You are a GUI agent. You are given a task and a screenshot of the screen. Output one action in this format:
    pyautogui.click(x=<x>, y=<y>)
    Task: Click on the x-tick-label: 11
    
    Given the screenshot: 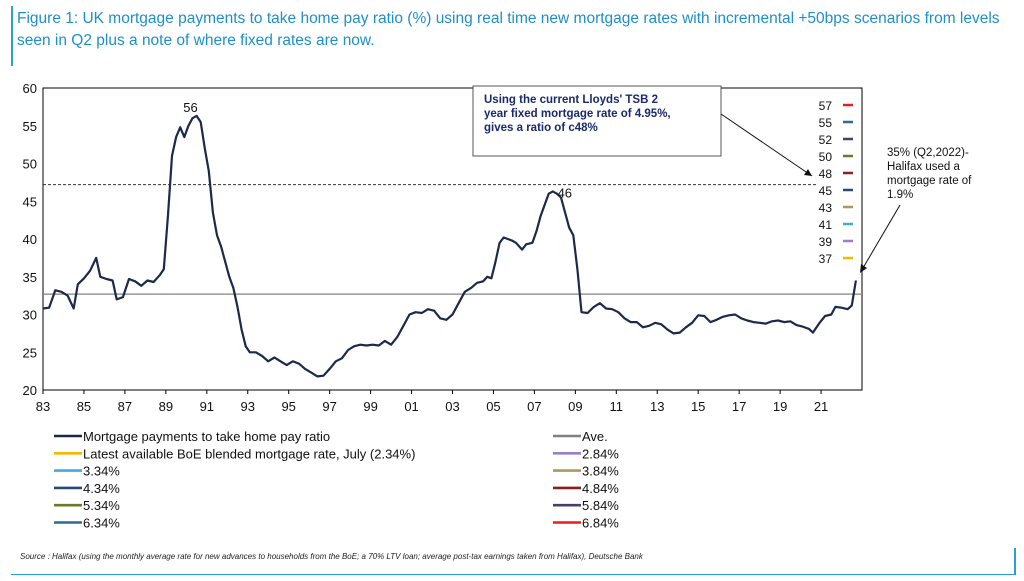 What is the action you would take?
    pyautogui.click(x=617, y=406)
    